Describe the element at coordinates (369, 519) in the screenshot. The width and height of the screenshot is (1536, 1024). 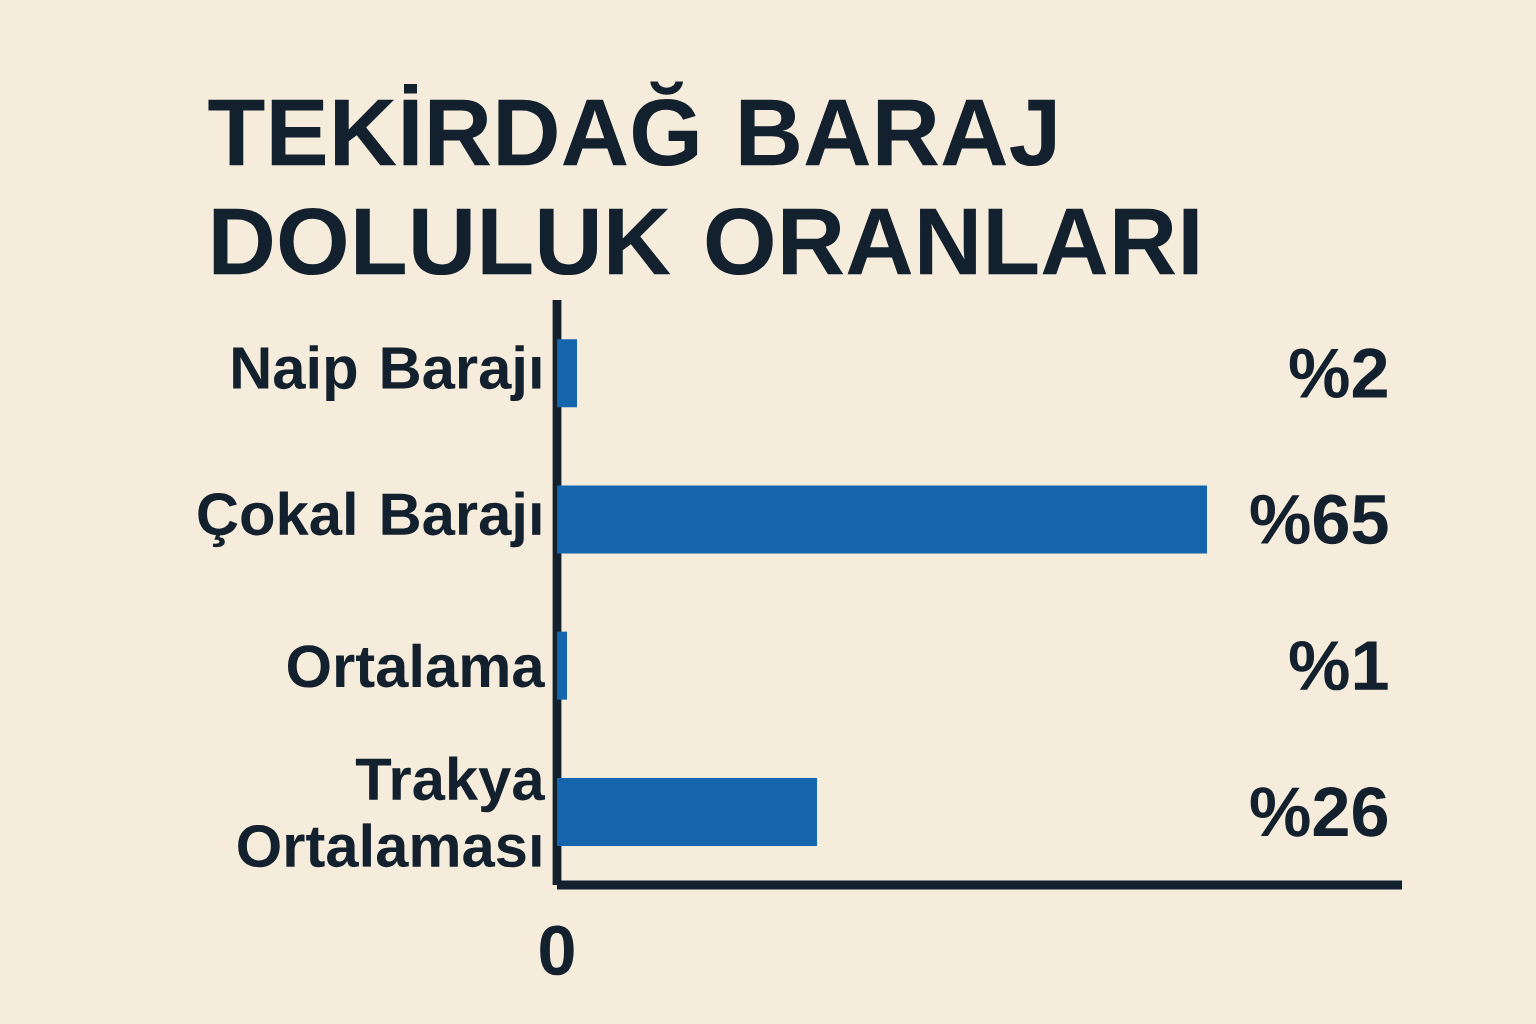
I see `y-tick-label: Çokal Barajı` at that location.